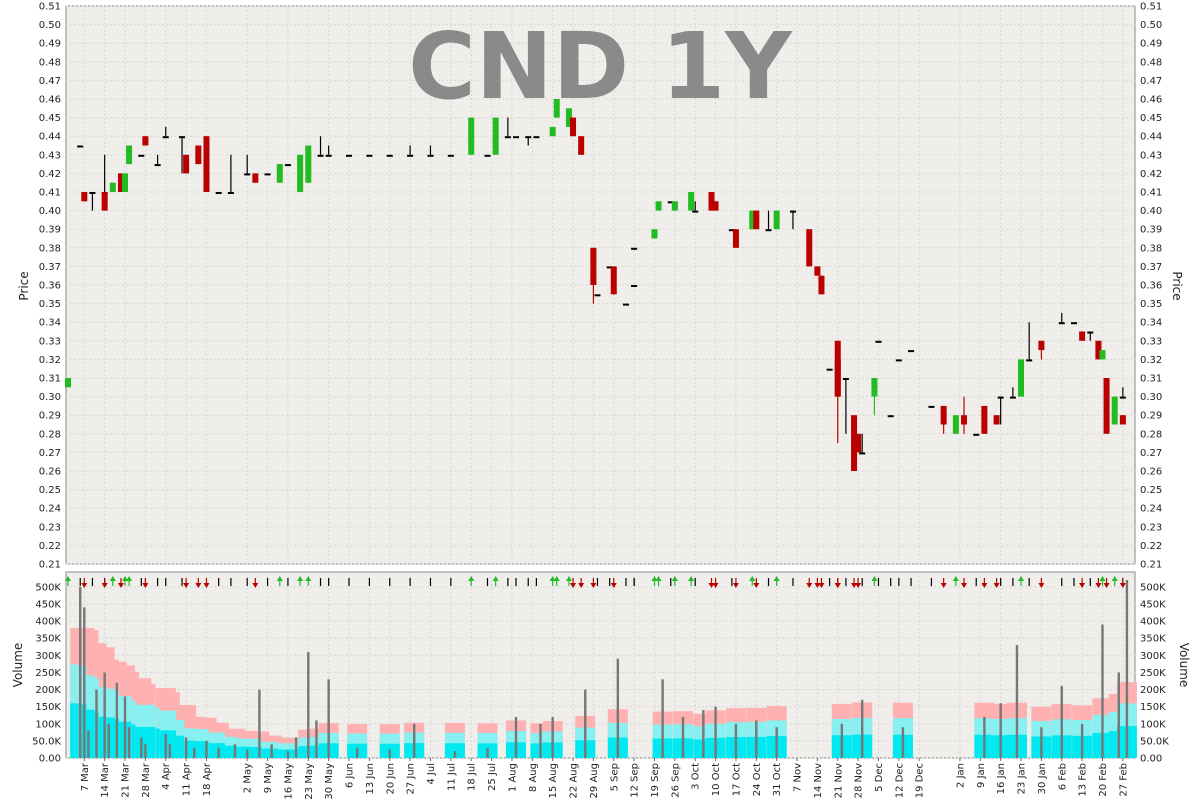  I want to click on price-tick-right: 0.48, so click(1151, 62).